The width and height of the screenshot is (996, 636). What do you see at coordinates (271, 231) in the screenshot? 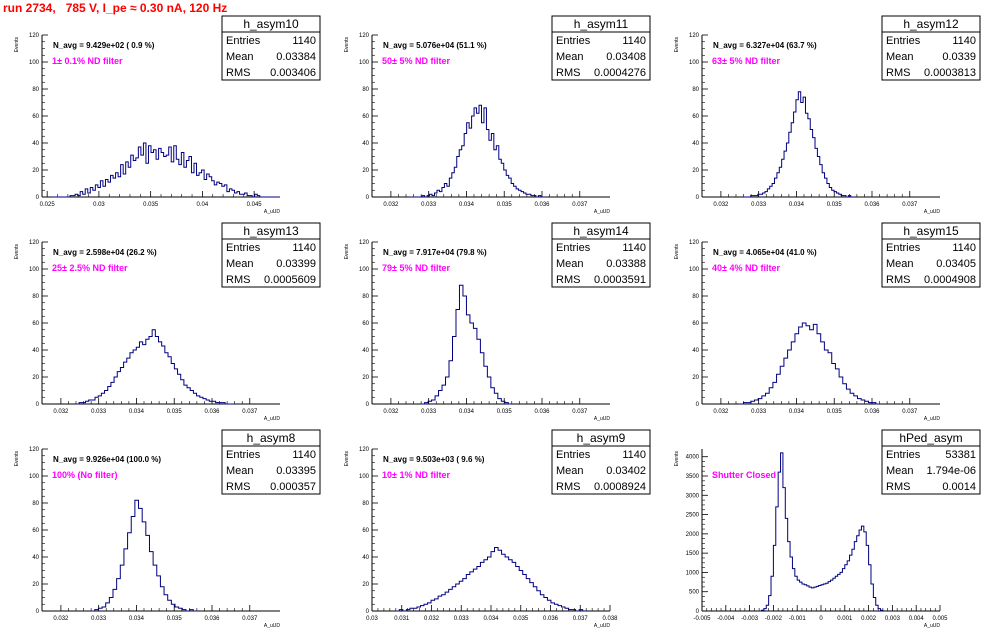
I see `histogram-name: h_asym13` at bounding box center [271, 231].